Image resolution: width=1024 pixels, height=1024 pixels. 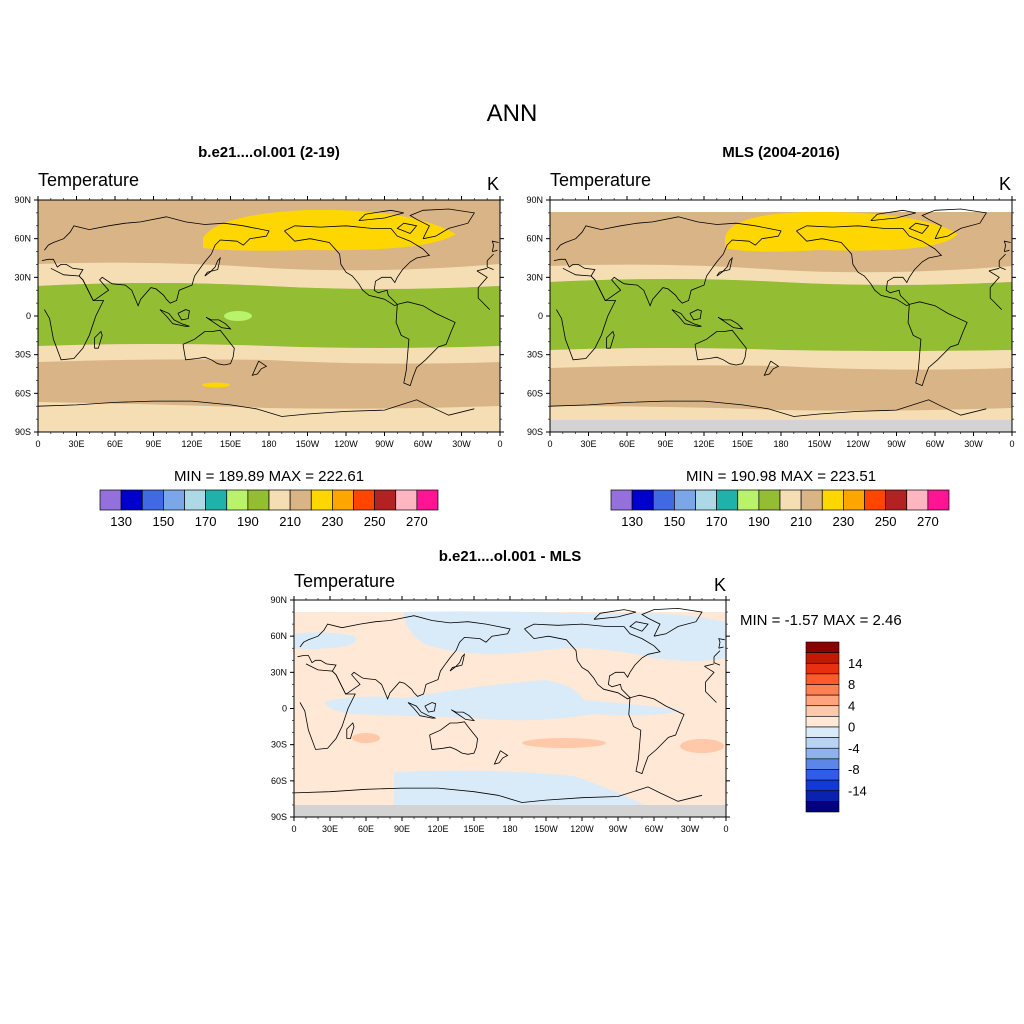 What do you see at coordinates (854, 748) in the screenshot?
I see `colorbar-diff-label: -4` at bounding box center [854, 748].